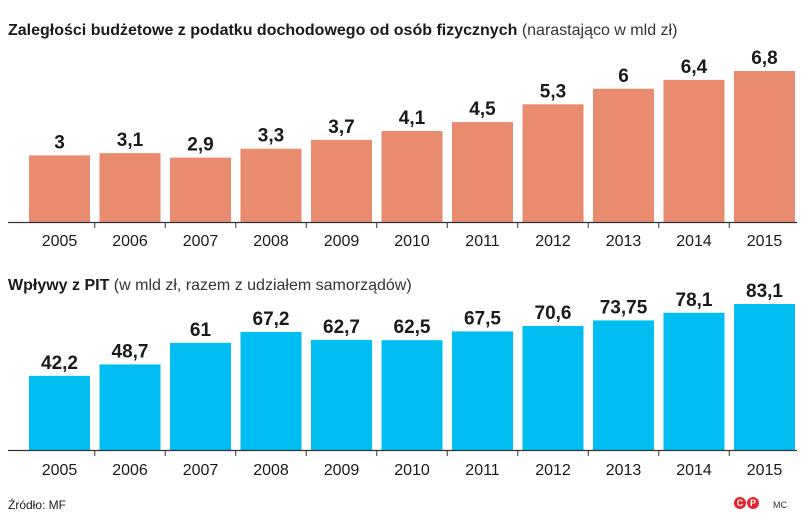  What do you see at coordinates (271, 185) in the screenshot?
I see `arrears-bar-2008` at bounding box center [271, 185].